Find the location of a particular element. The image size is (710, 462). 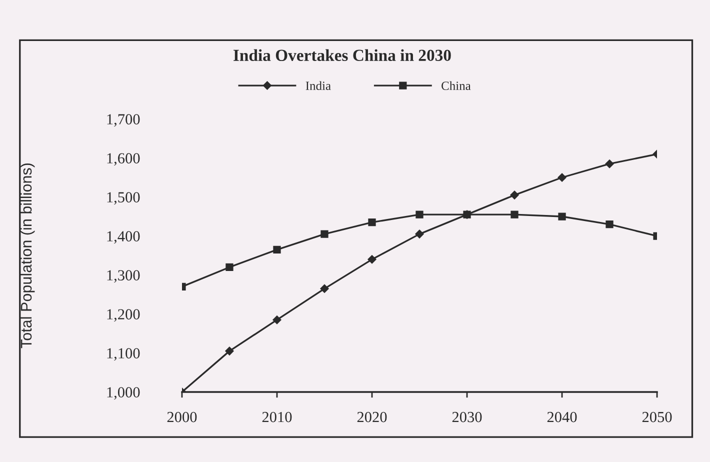

x-tick-label: 2000 is located at coordinates (182, 417).